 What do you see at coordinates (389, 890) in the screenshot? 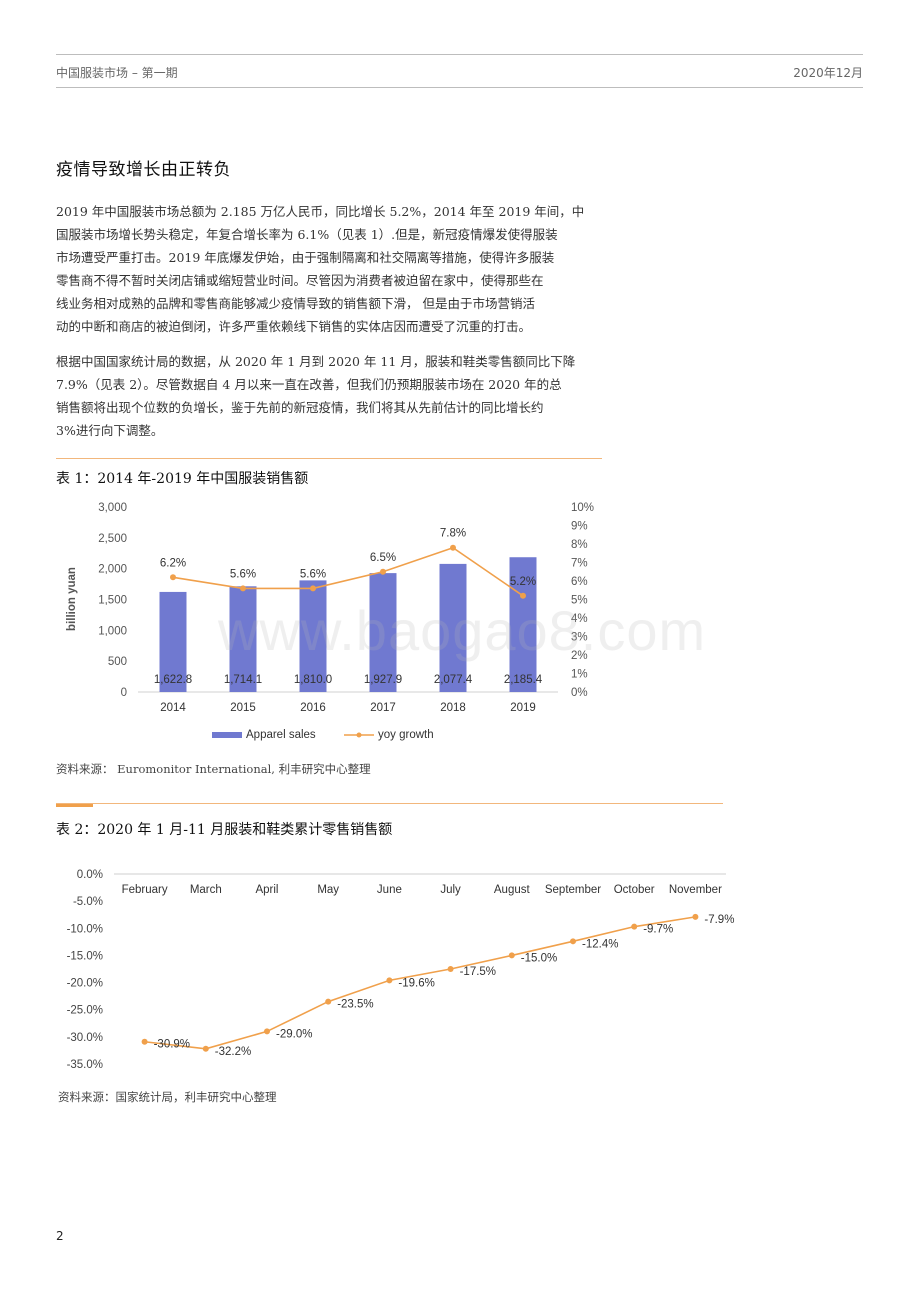
I see `x-tick-label: June` at bounding box center [389, 890].